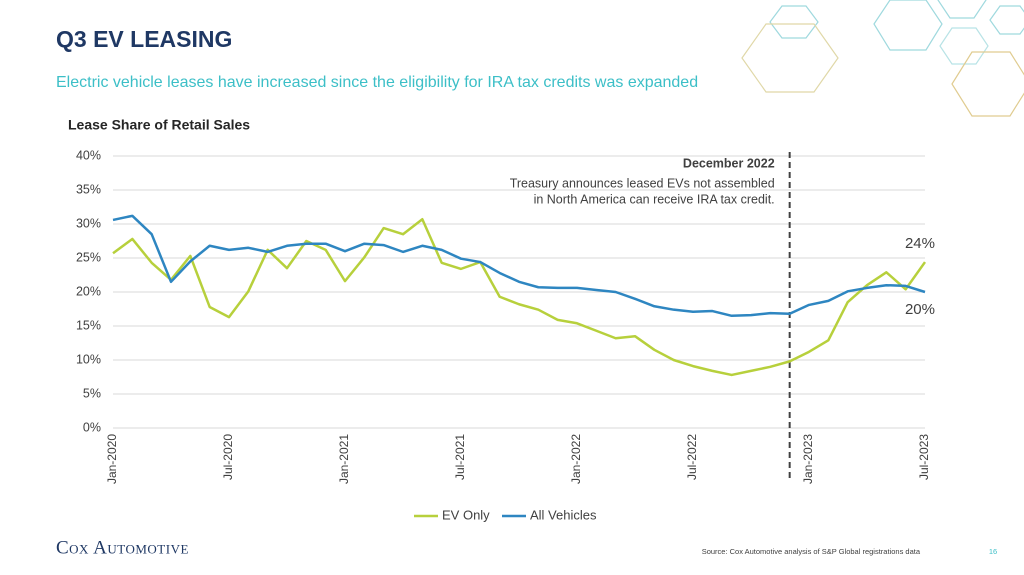  What do you see at coordinates (460, 457) in the screenshot?
I see `x-tick-label: Jul-2021` at bounding box center [460, 457].